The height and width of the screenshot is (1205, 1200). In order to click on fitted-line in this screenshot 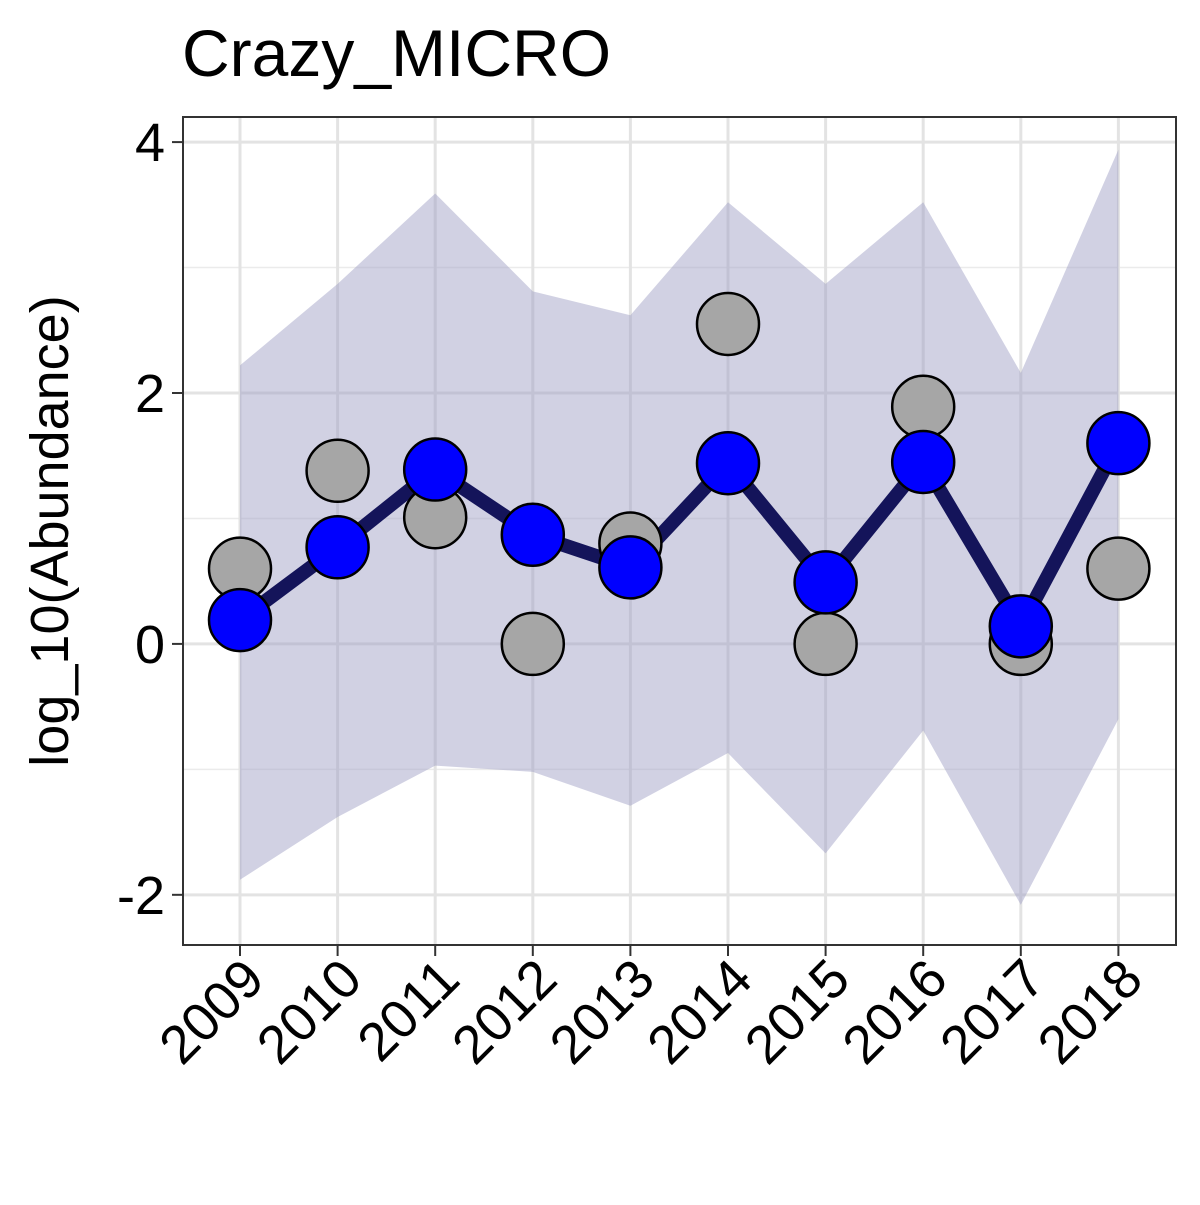, I will do `click(679, 535)`.